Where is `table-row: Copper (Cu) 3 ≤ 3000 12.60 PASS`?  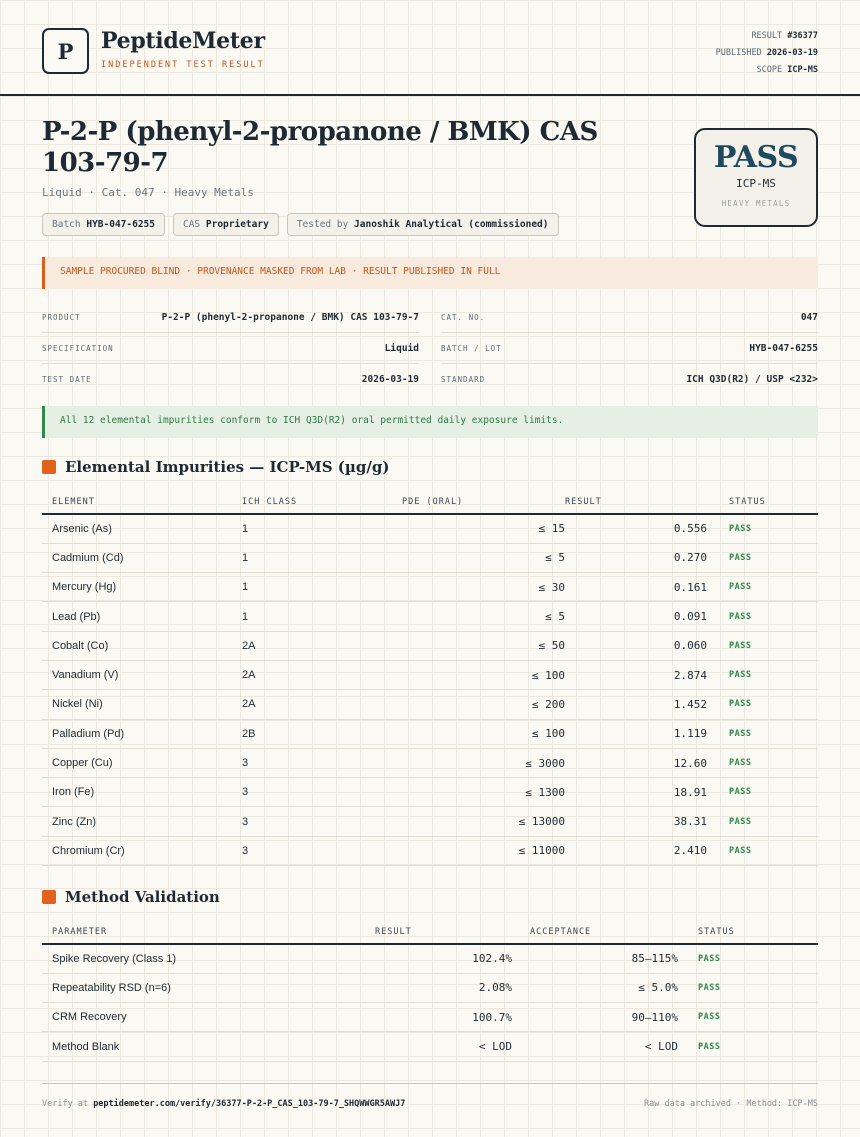
table-row: Copper (Cu) 3 ≤ 3000 12.60 PASS is located at coordinates (430, 763).